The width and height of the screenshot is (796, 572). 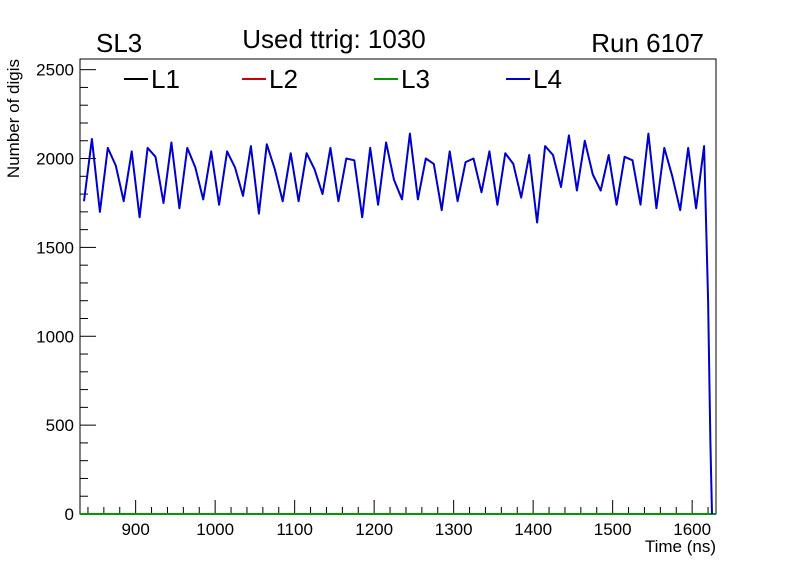 I want to click on y-axis-label: Number of digis, so click(x=13, y=118).